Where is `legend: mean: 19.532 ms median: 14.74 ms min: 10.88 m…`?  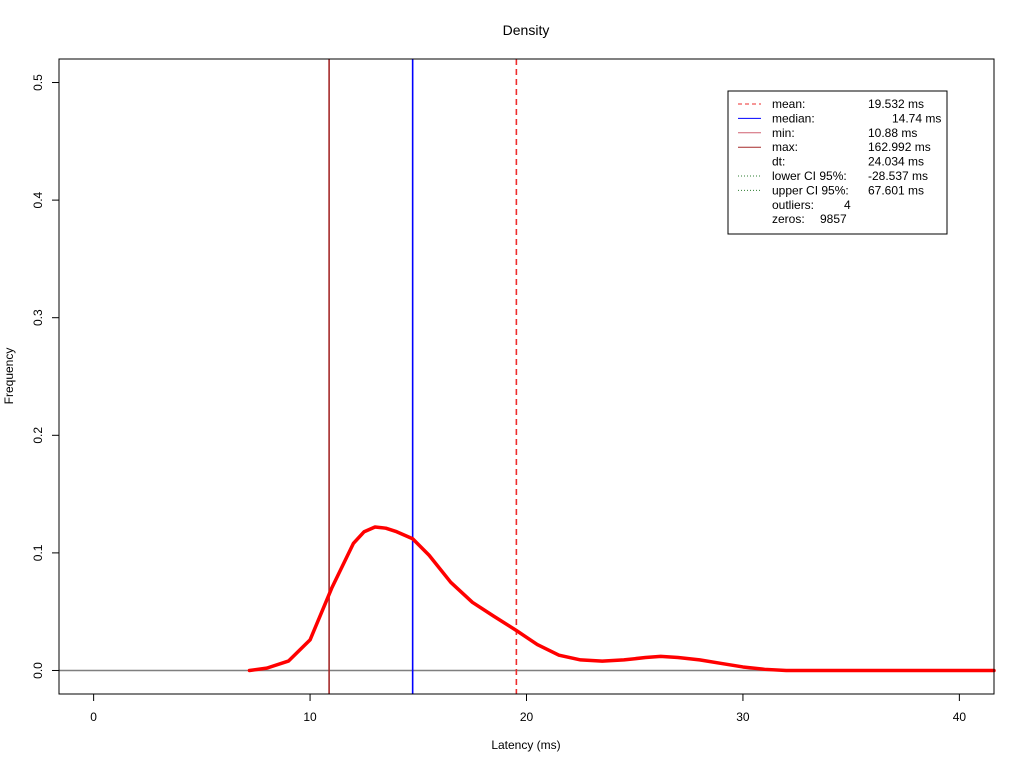 legend: mean: 19.532 ms median: 14.74 ms min: 10.88 m… is located at coordinates (837, 162).